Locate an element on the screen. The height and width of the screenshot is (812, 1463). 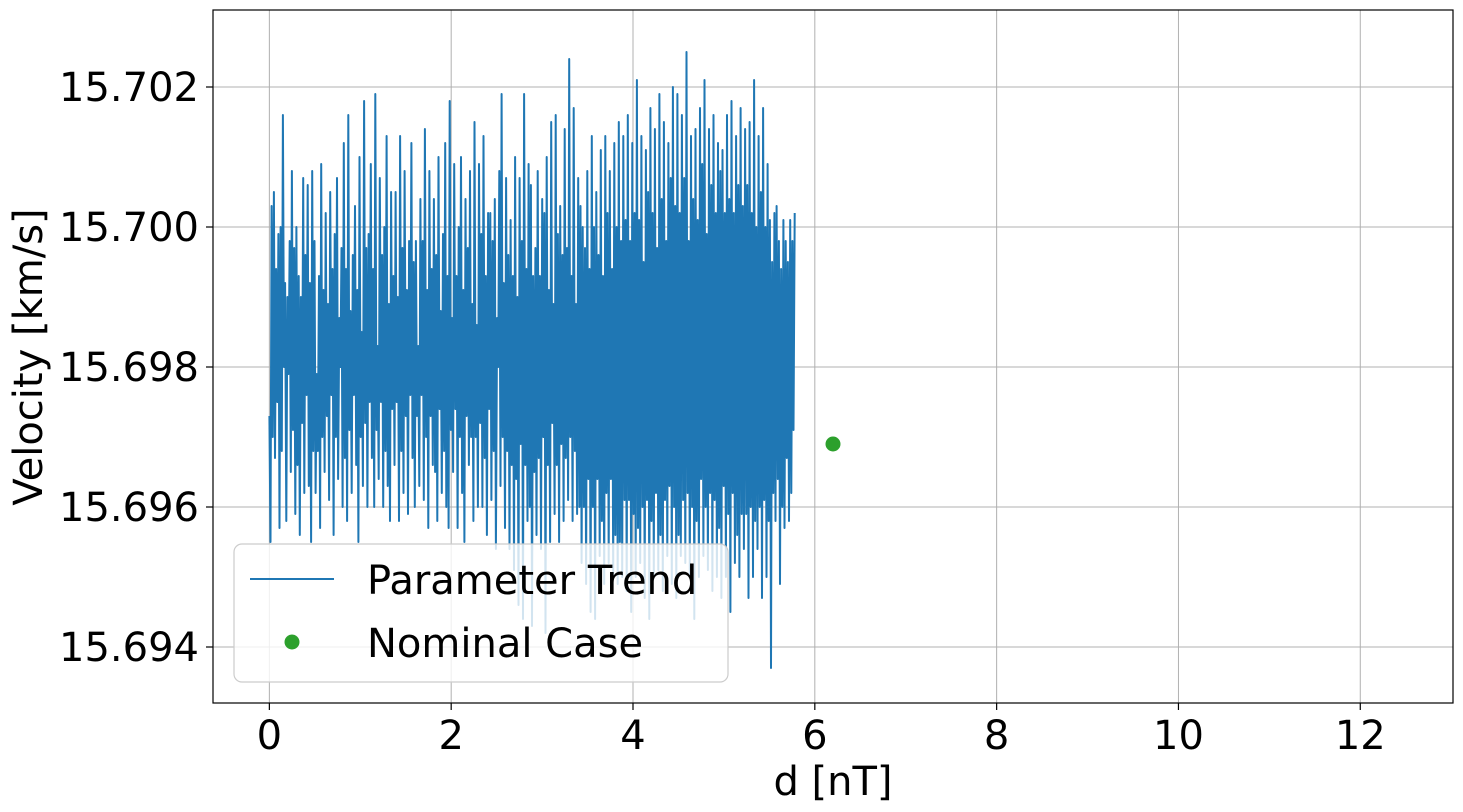
x-axis-ticks: 0 2 4 6 8 10 12 is located at coordinates (821, 731).